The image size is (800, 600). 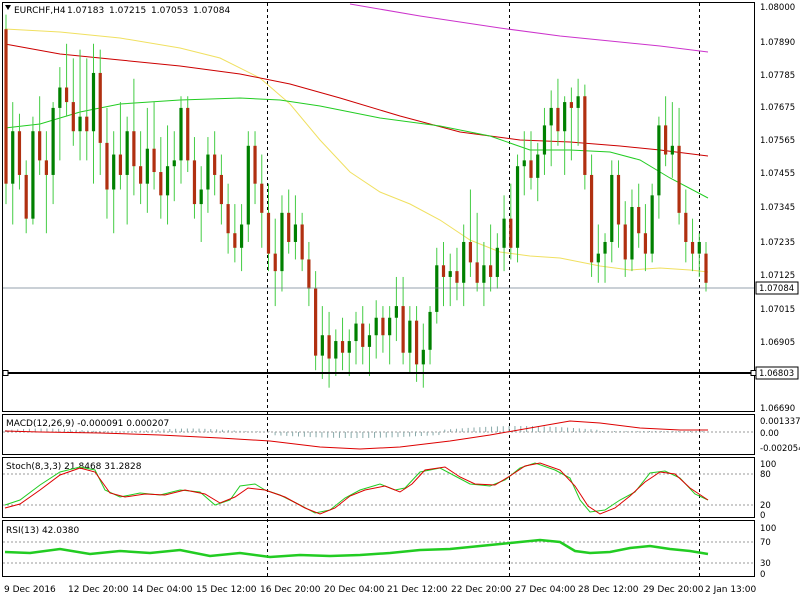 I want to click on chart-marker-icon, so click(x=8, y=7).